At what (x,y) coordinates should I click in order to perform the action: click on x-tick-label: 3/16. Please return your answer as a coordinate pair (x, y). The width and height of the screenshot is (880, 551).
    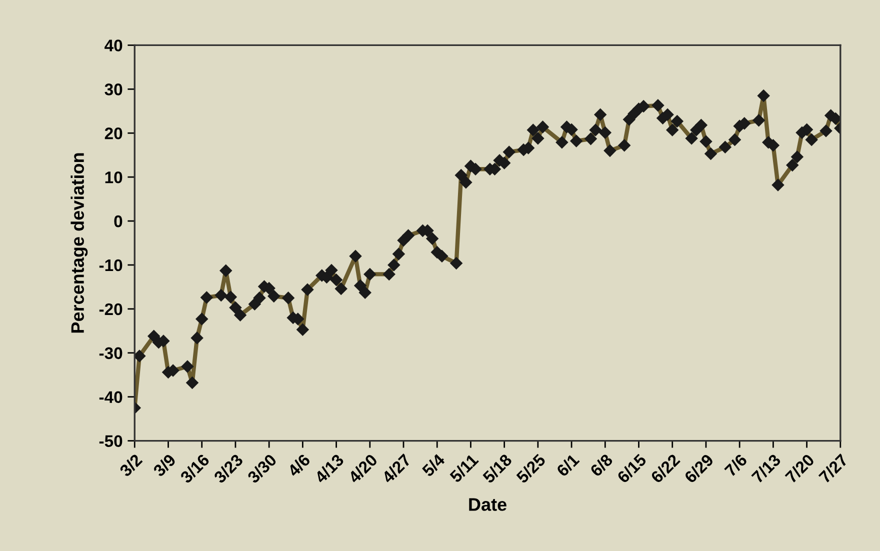
    Looking at the image, I should click on (194, 468).